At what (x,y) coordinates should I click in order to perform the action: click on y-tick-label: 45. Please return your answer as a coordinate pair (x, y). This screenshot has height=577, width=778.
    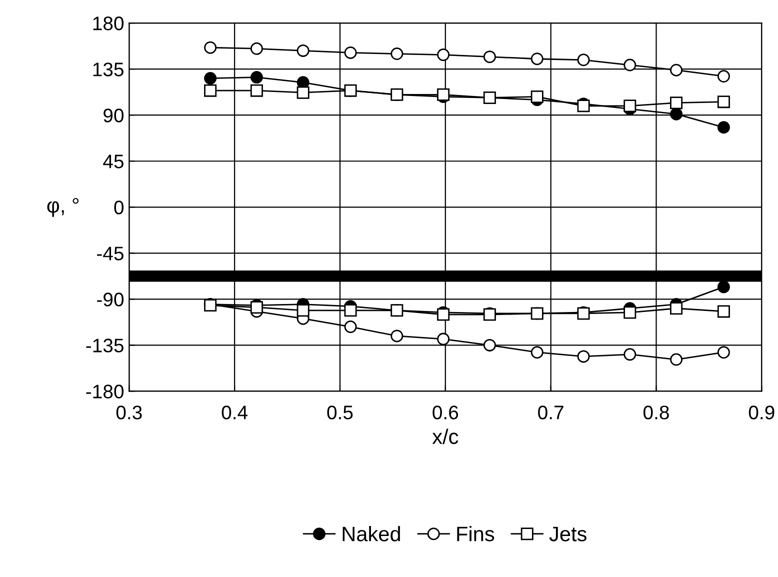
    Looking at the image, I should click on (113, 161).